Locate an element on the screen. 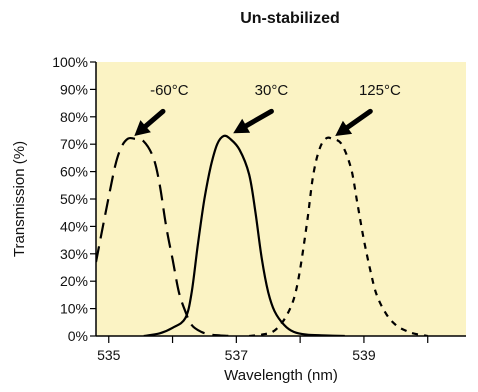  y-axis-ticks: 0% 10% 20% 30% 40% 50% 60% 70% 80% 90% 100% is located at coordinates (74, 199).